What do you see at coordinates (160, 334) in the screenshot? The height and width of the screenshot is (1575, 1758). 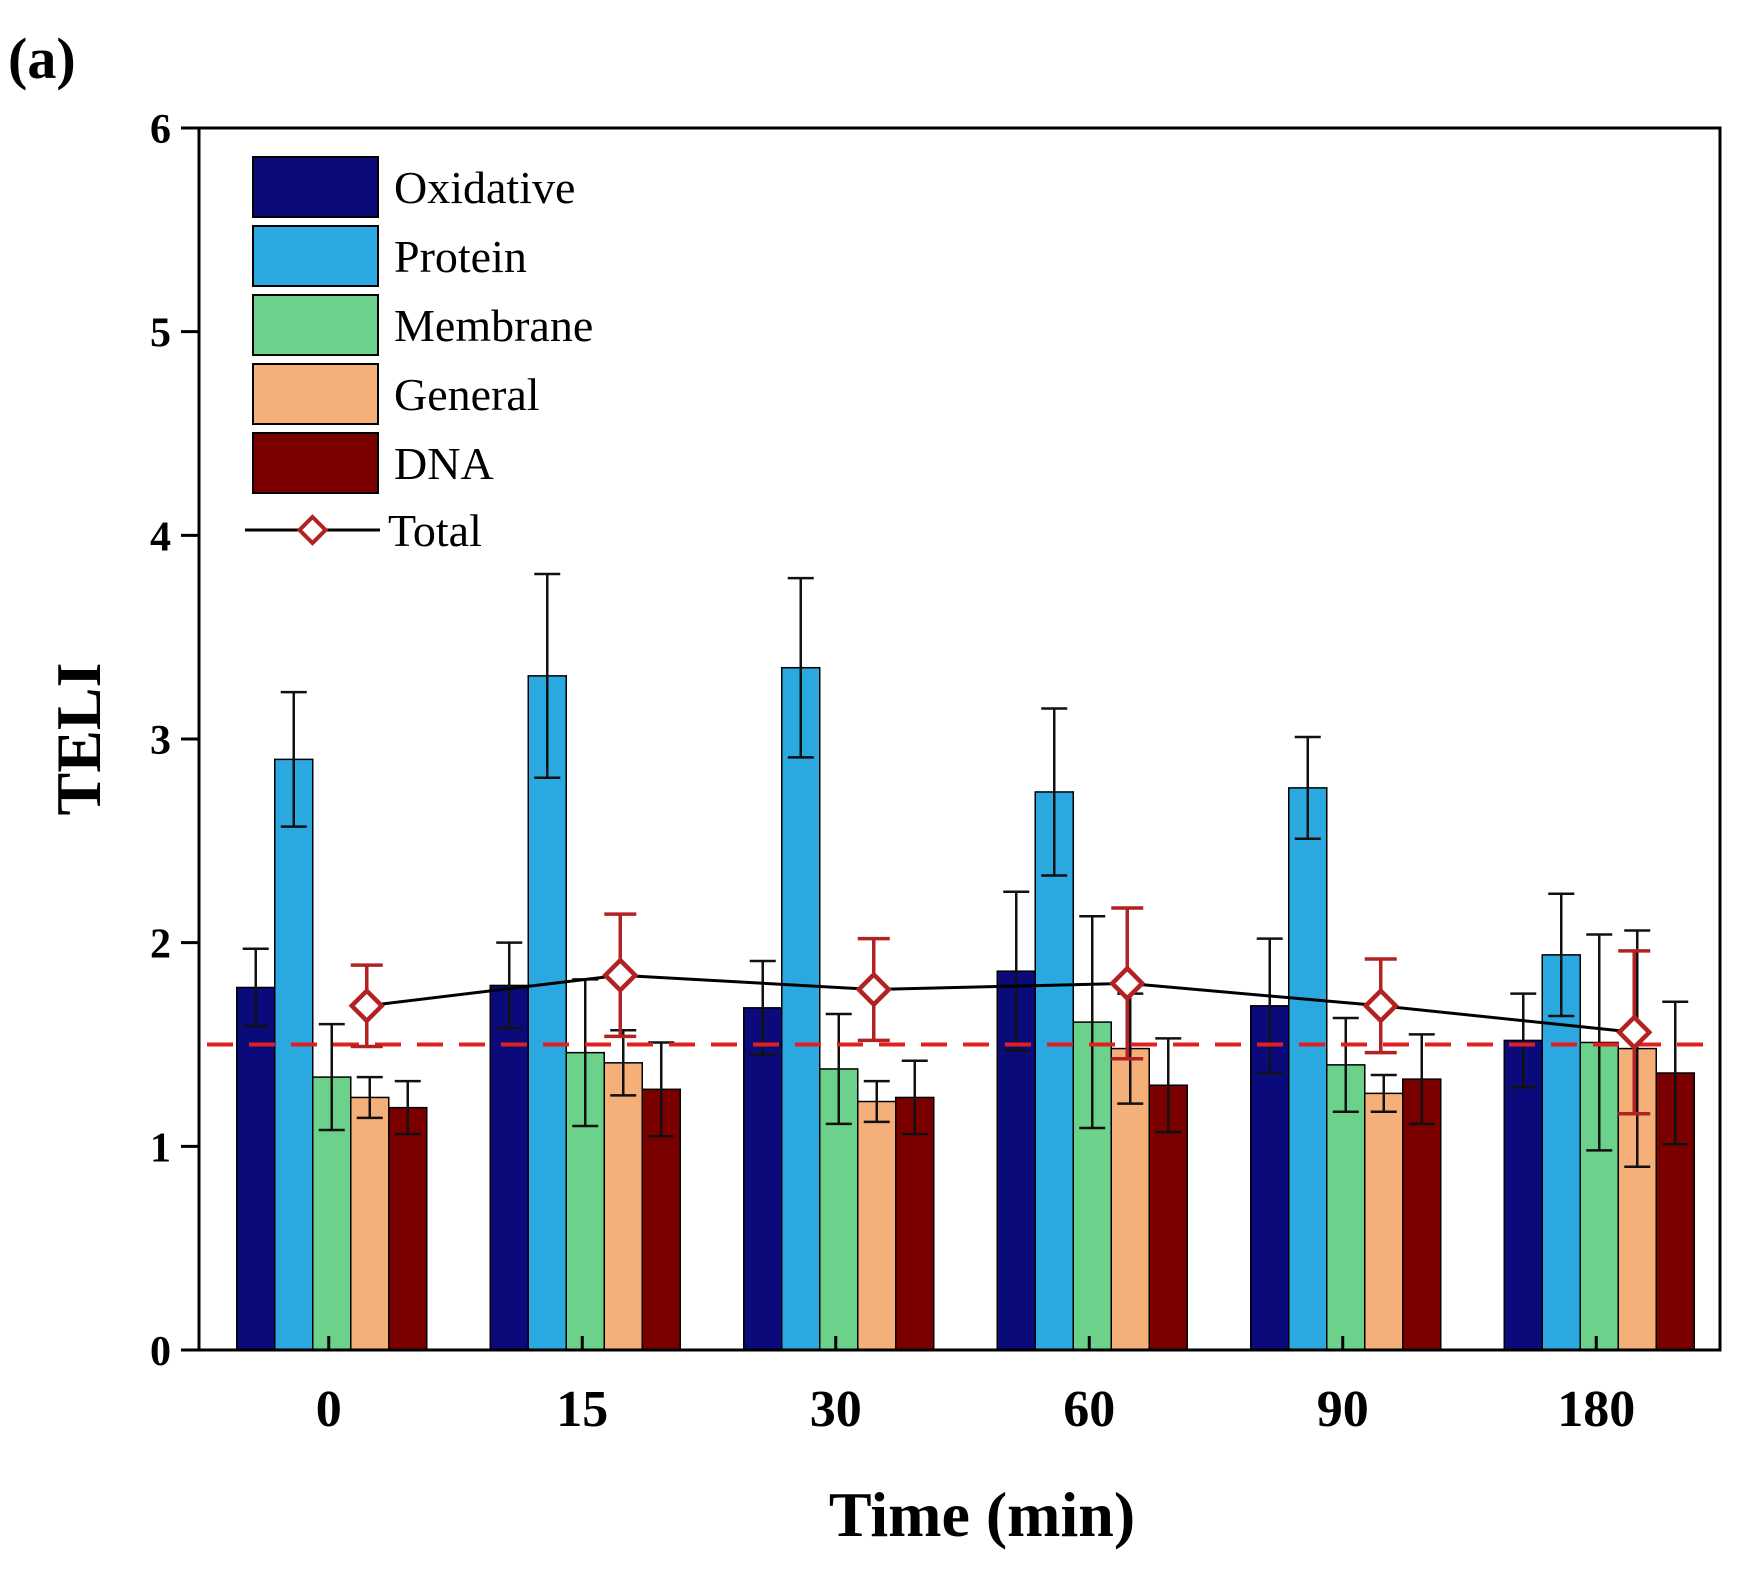 I see `y-tick-label: 5` at bounding box center [160, 334].